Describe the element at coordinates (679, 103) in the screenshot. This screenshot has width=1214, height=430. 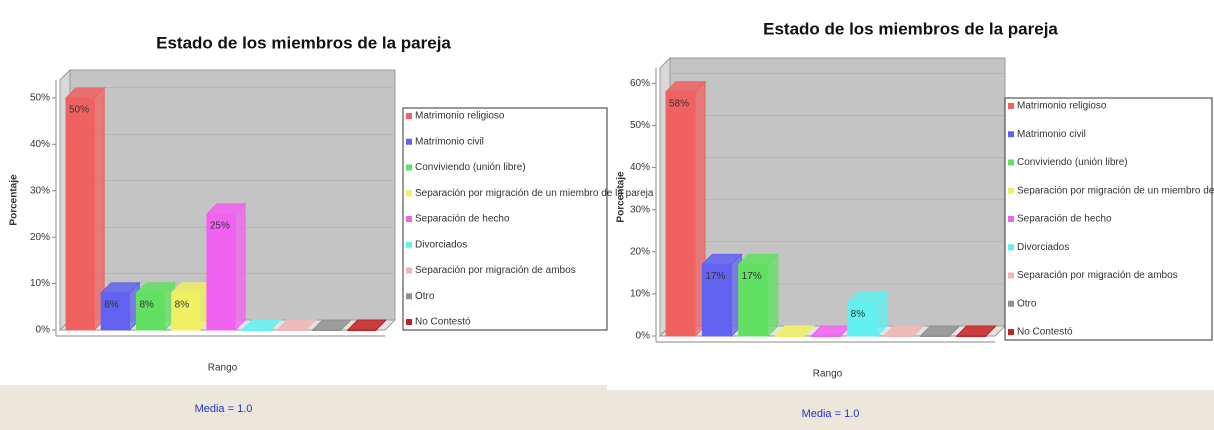
I see `value-label: 58%` at that location.